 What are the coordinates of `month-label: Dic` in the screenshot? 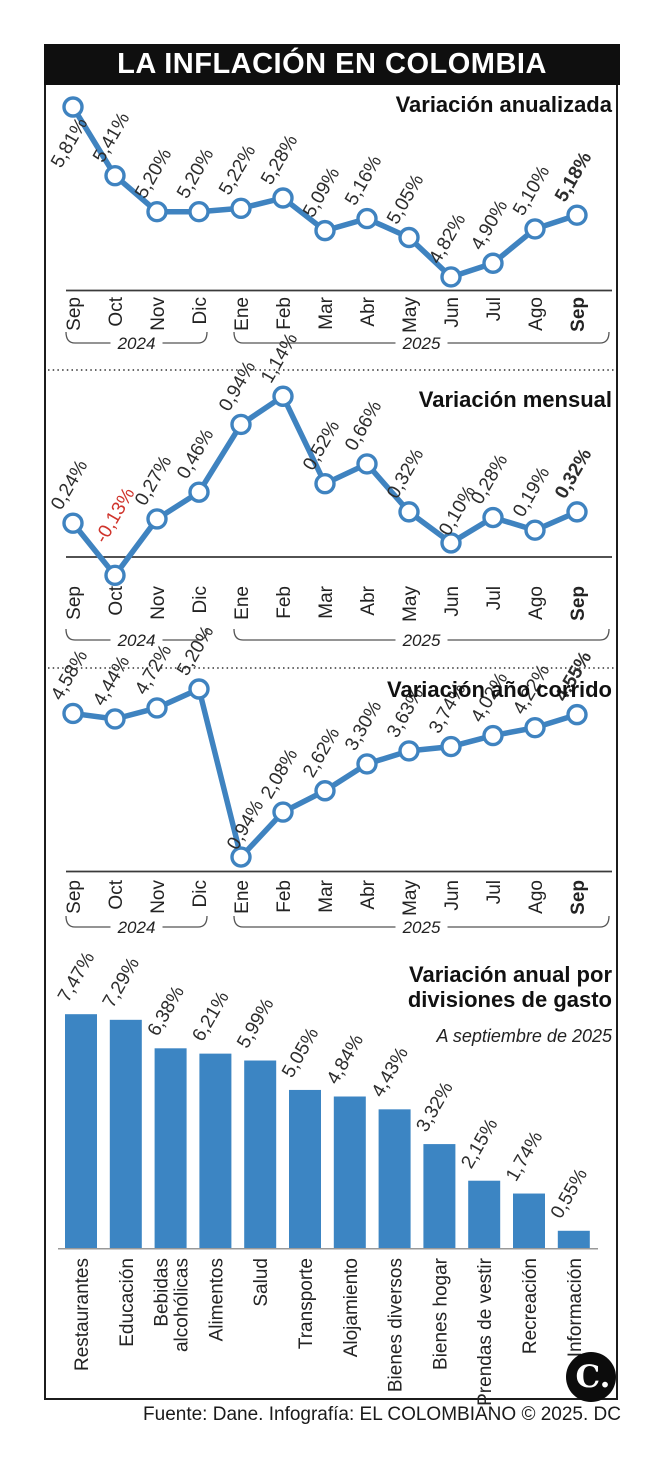 It's located at (200, 893).